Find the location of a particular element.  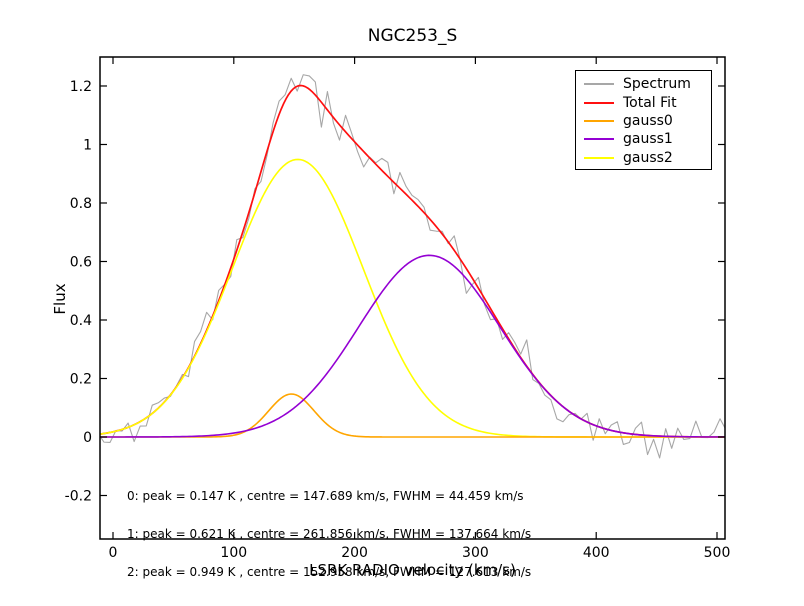

y-tick-label: 0.4 is located at coordinates (81, 321).